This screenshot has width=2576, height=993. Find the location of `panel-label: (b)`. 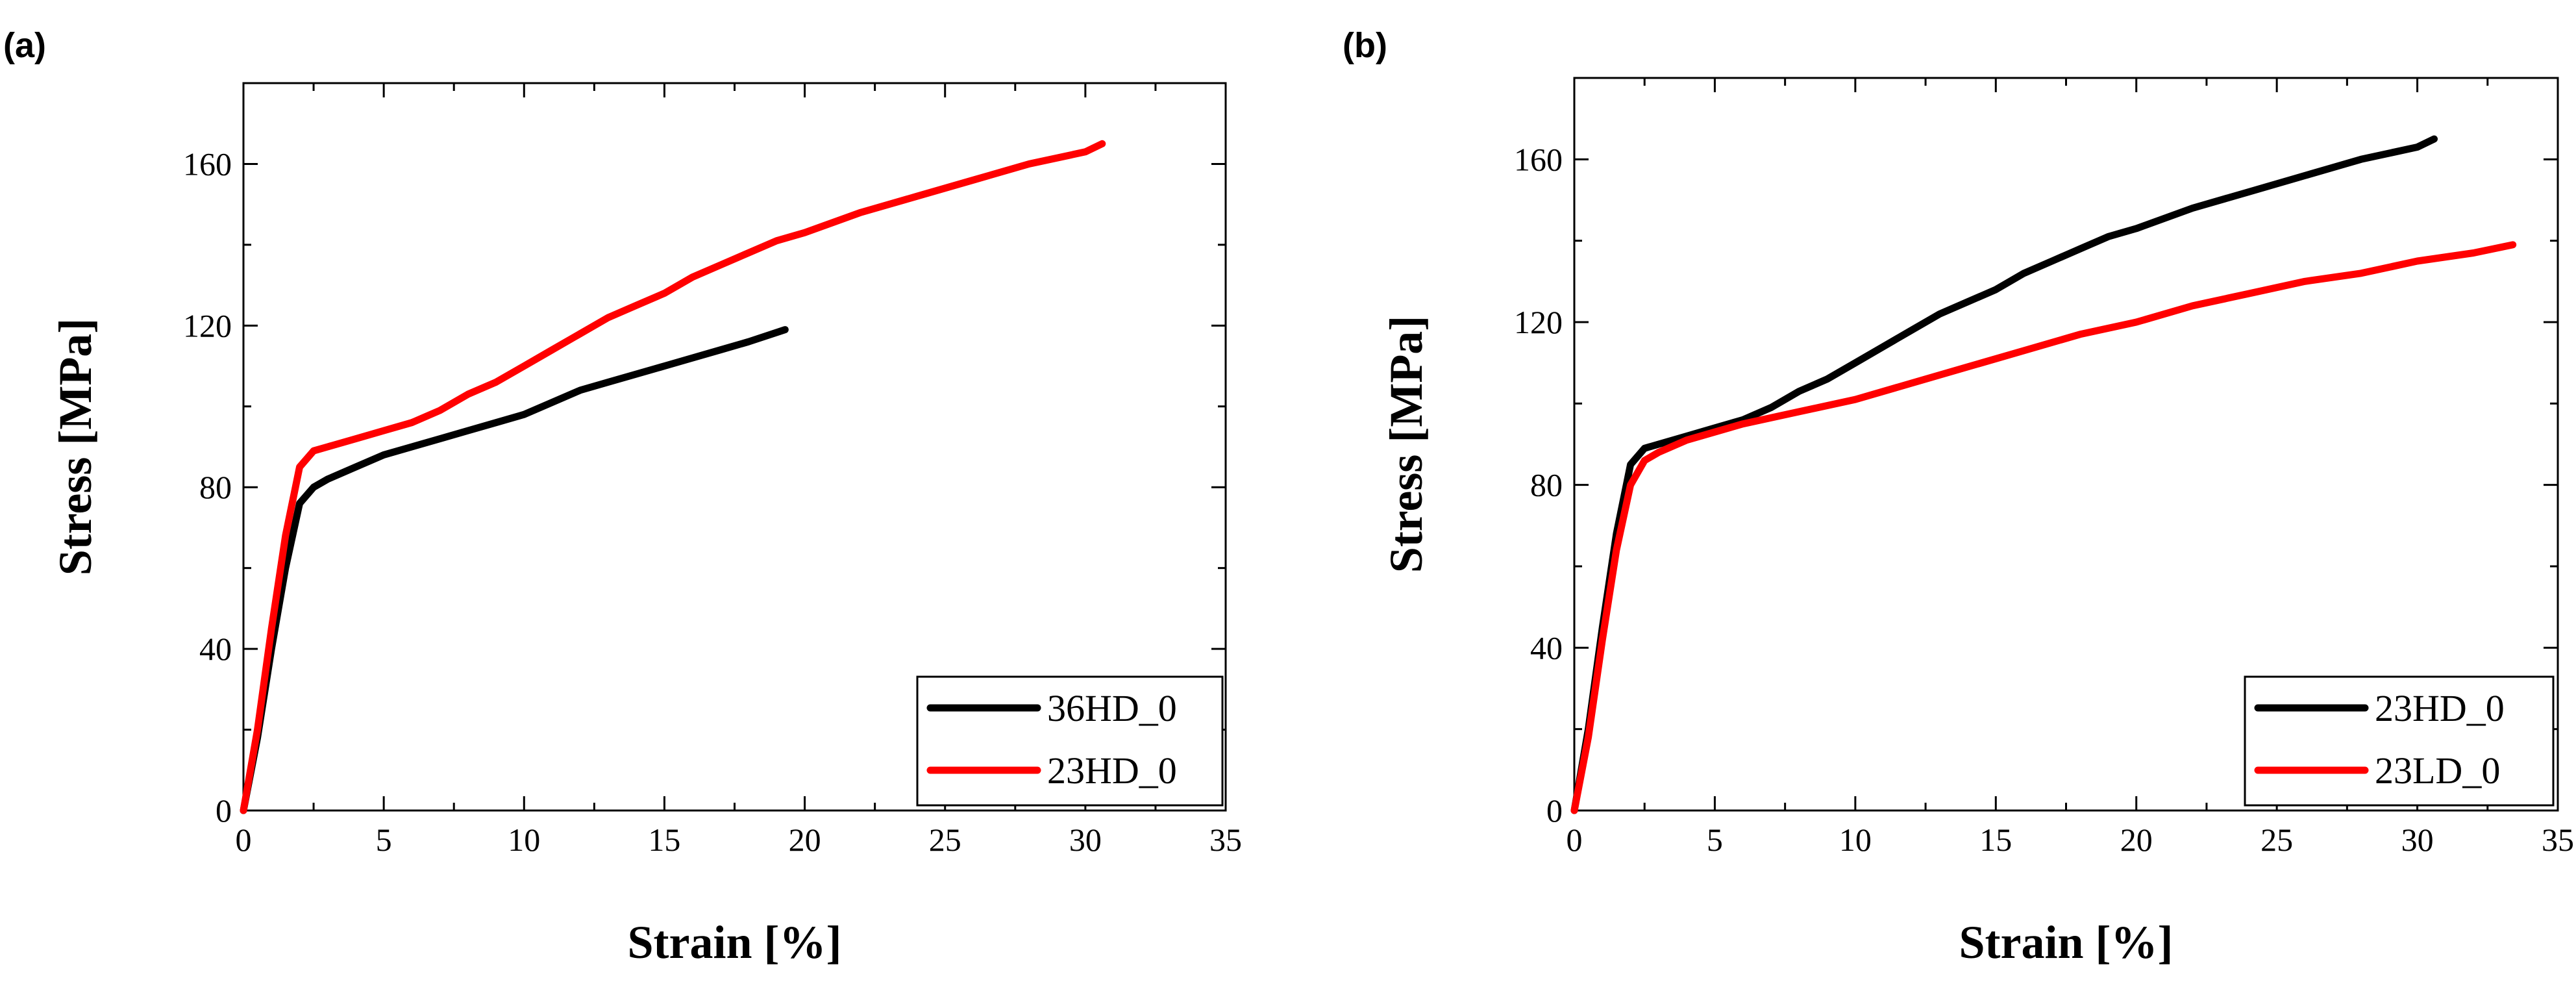

panel-label: (b) is located at coordinates (1365, 46).